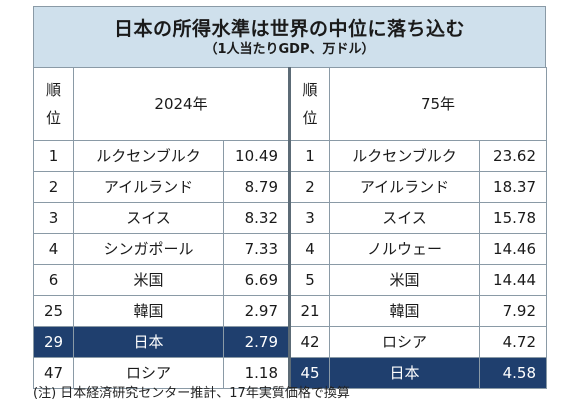 The image size is (565, 406). Describe the element at coordinates (53, 280) in the screenshot. I see `rank-left-cell: 6` at that location.